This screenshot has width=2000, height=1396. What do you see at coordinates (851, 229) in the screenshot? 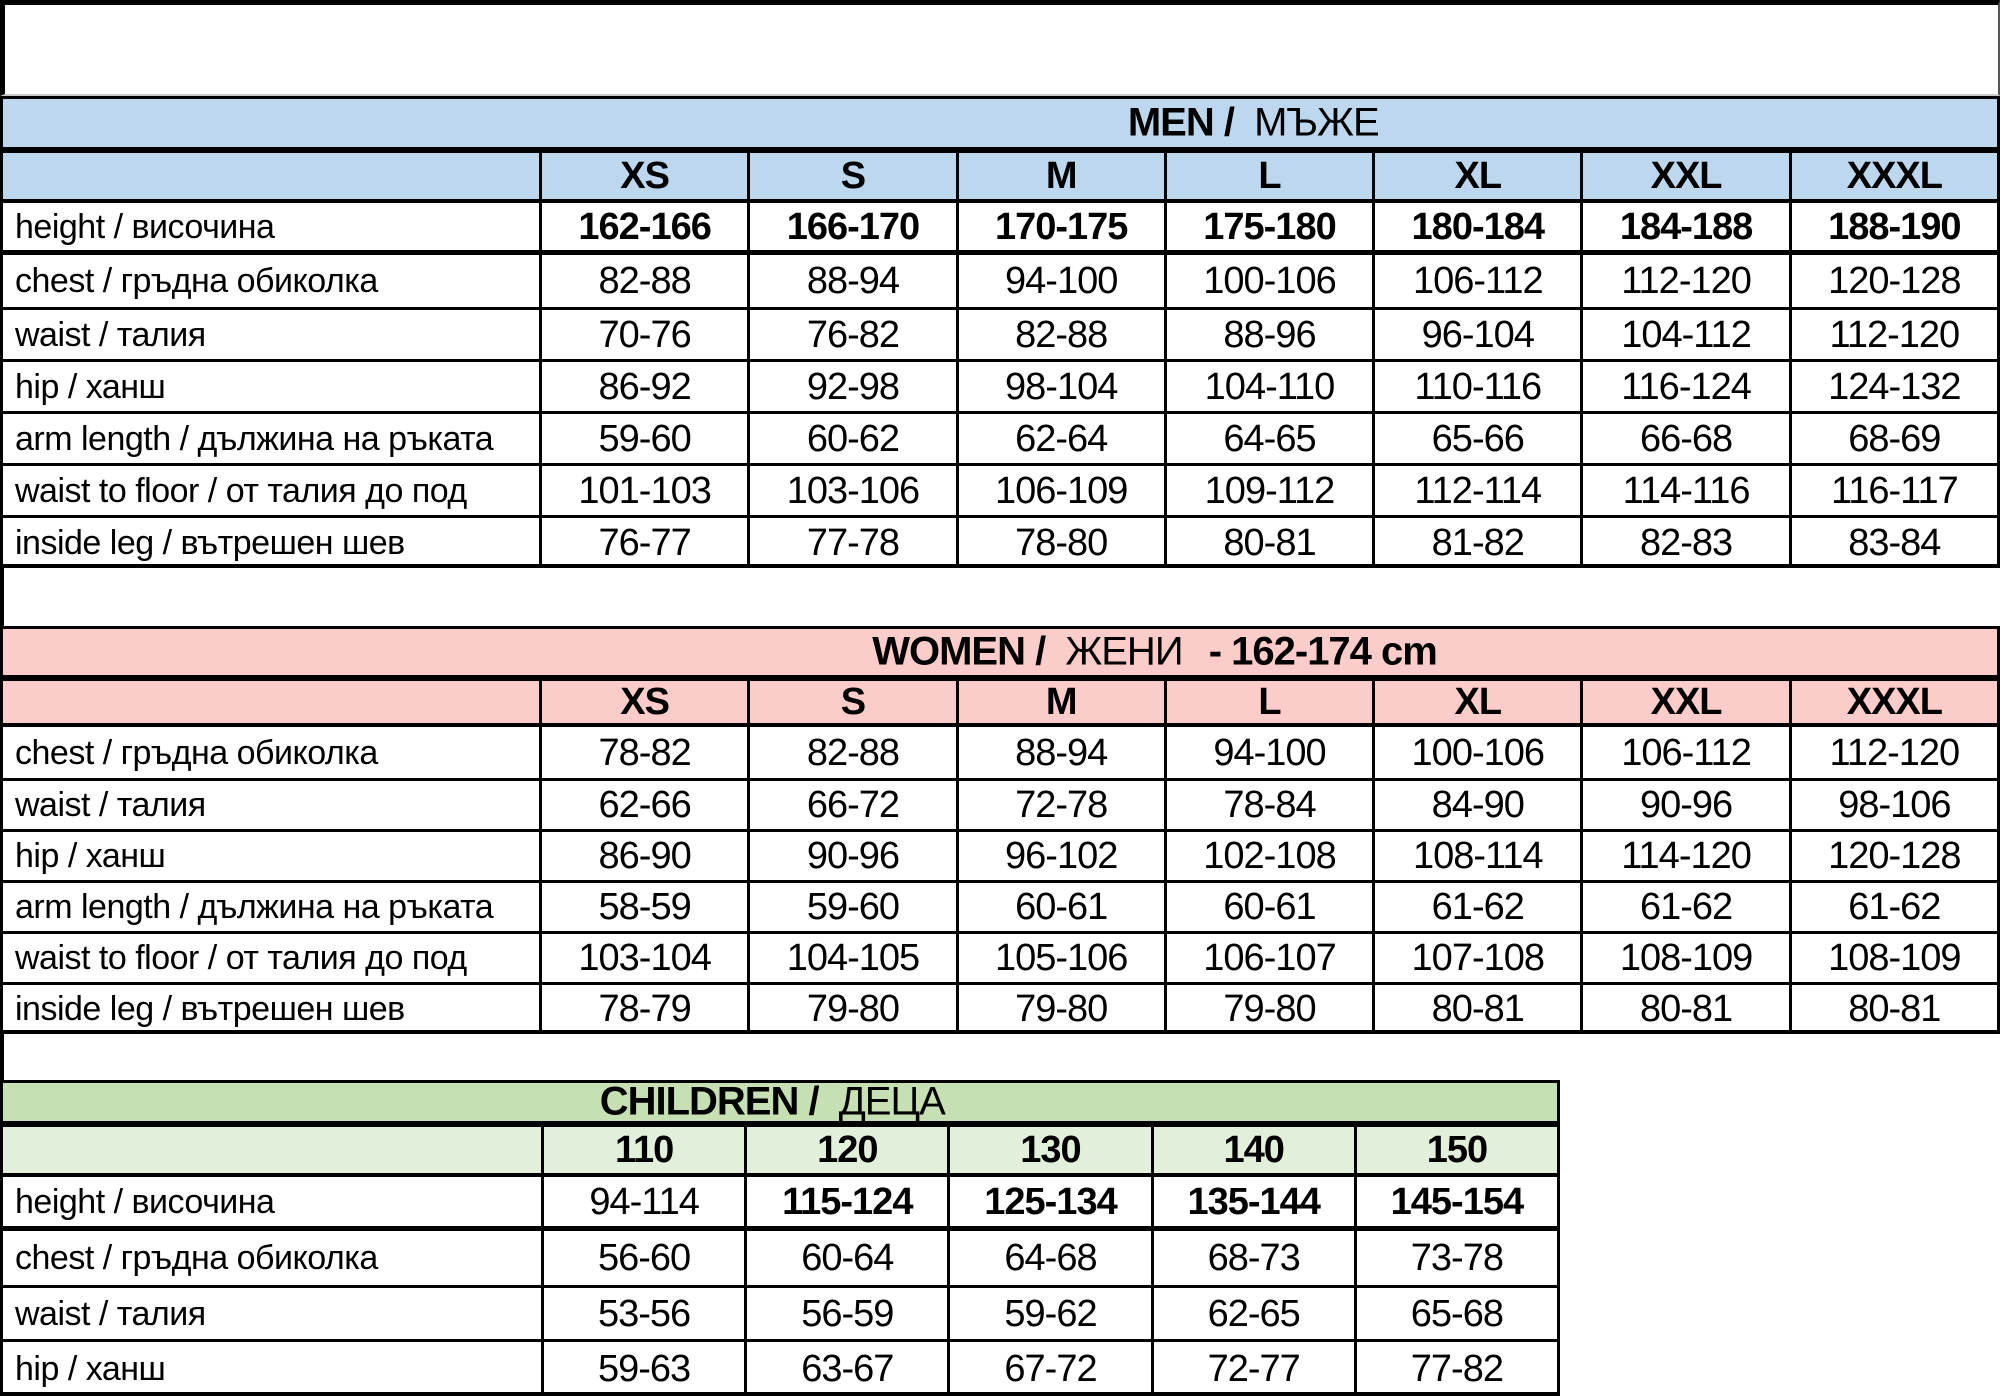
I see `value-cell: 166-170` at bounding box center [851, 229].